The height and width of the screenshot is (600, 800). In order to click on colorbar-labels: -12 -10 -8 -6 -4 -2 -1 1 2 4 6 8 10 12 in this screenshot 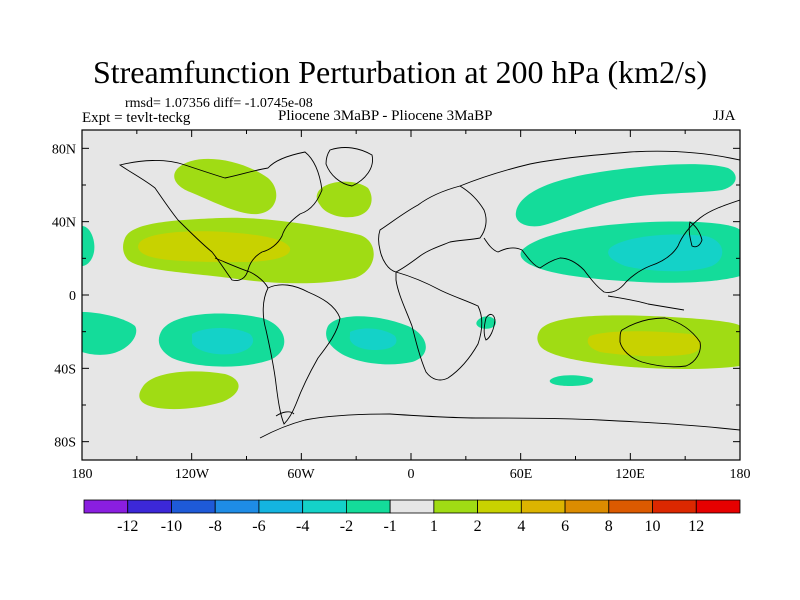, I will do `click(410, 526)`.